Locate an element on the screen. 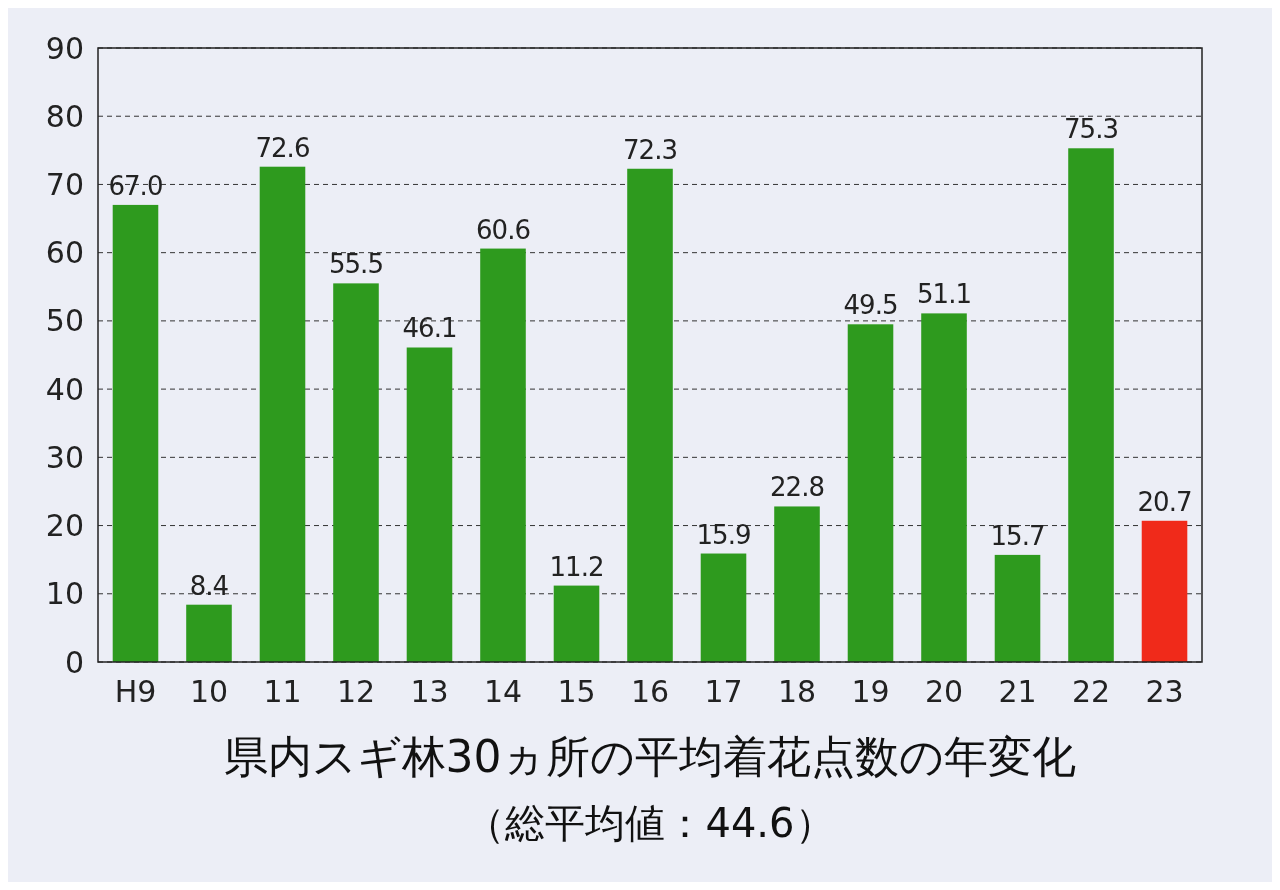 Image resolution: width=1280 pixels, height=890 pixels. data-label: 15.7 is located at coordinates (1017, 535).